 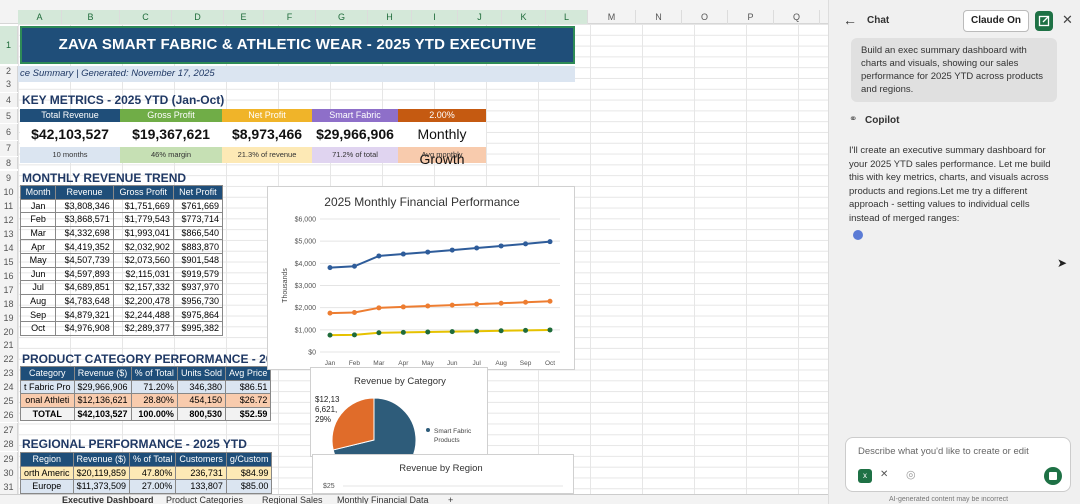 What do you see at coordinates (1044, 21) in the screenshot?
I see `new-chat-button` at bounding box center [1044, 21].